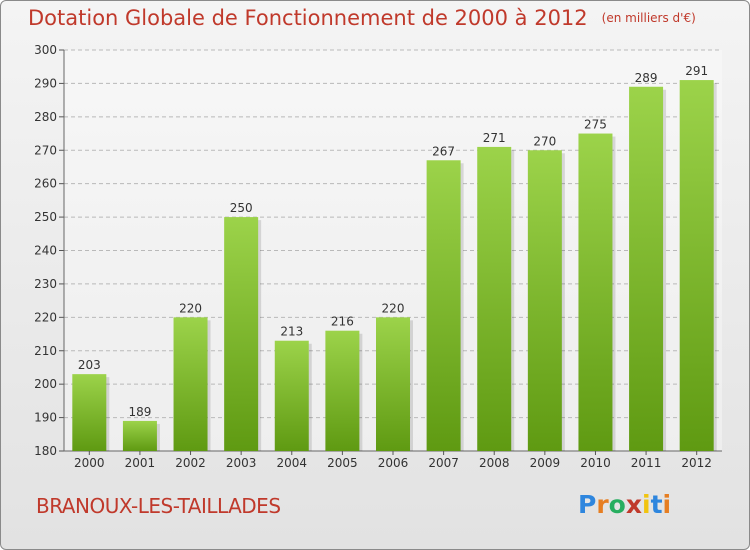 This screenshot has width=750, height=550. Describe the element at coordinates (45, 150) in the screenshot. I see `y-tick-label: 270` at that location.